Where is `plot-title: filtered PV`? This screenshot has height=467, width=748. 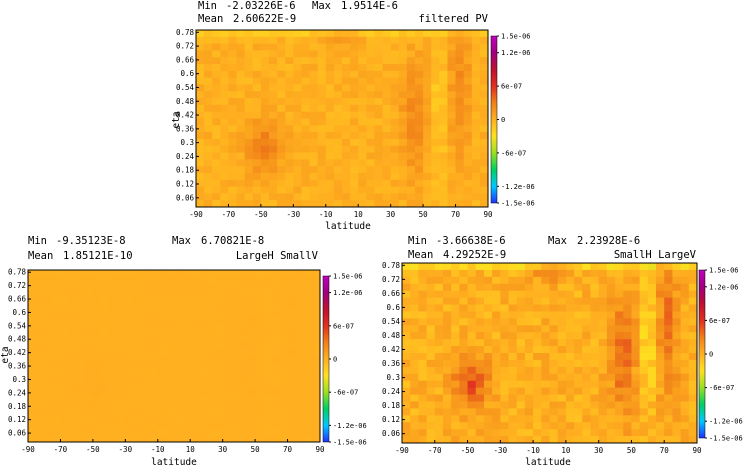 plot-title: filtered PV is located at coordinates (453, 19).